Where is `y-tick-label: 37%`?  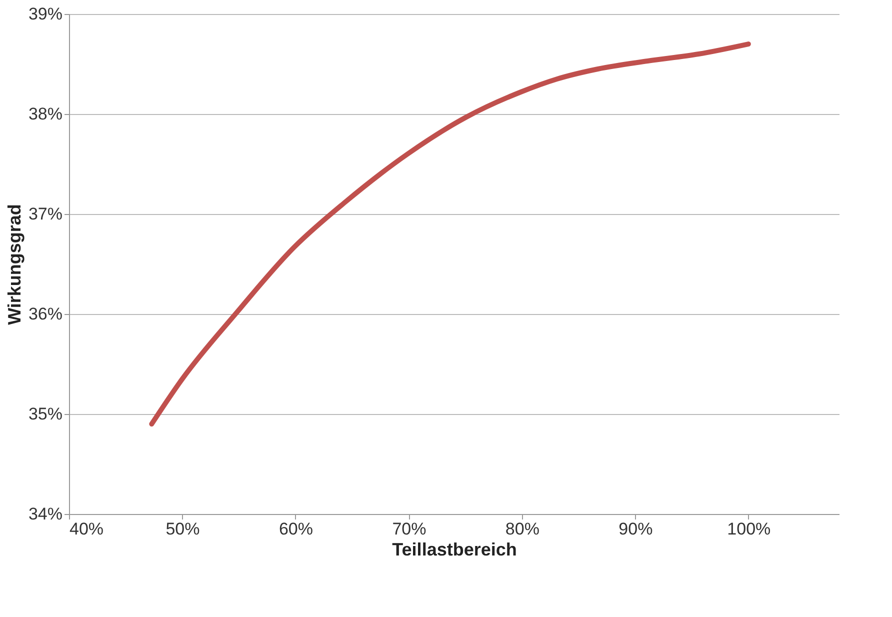 y-tick-label: 37% is located at coordinates (45, 214).